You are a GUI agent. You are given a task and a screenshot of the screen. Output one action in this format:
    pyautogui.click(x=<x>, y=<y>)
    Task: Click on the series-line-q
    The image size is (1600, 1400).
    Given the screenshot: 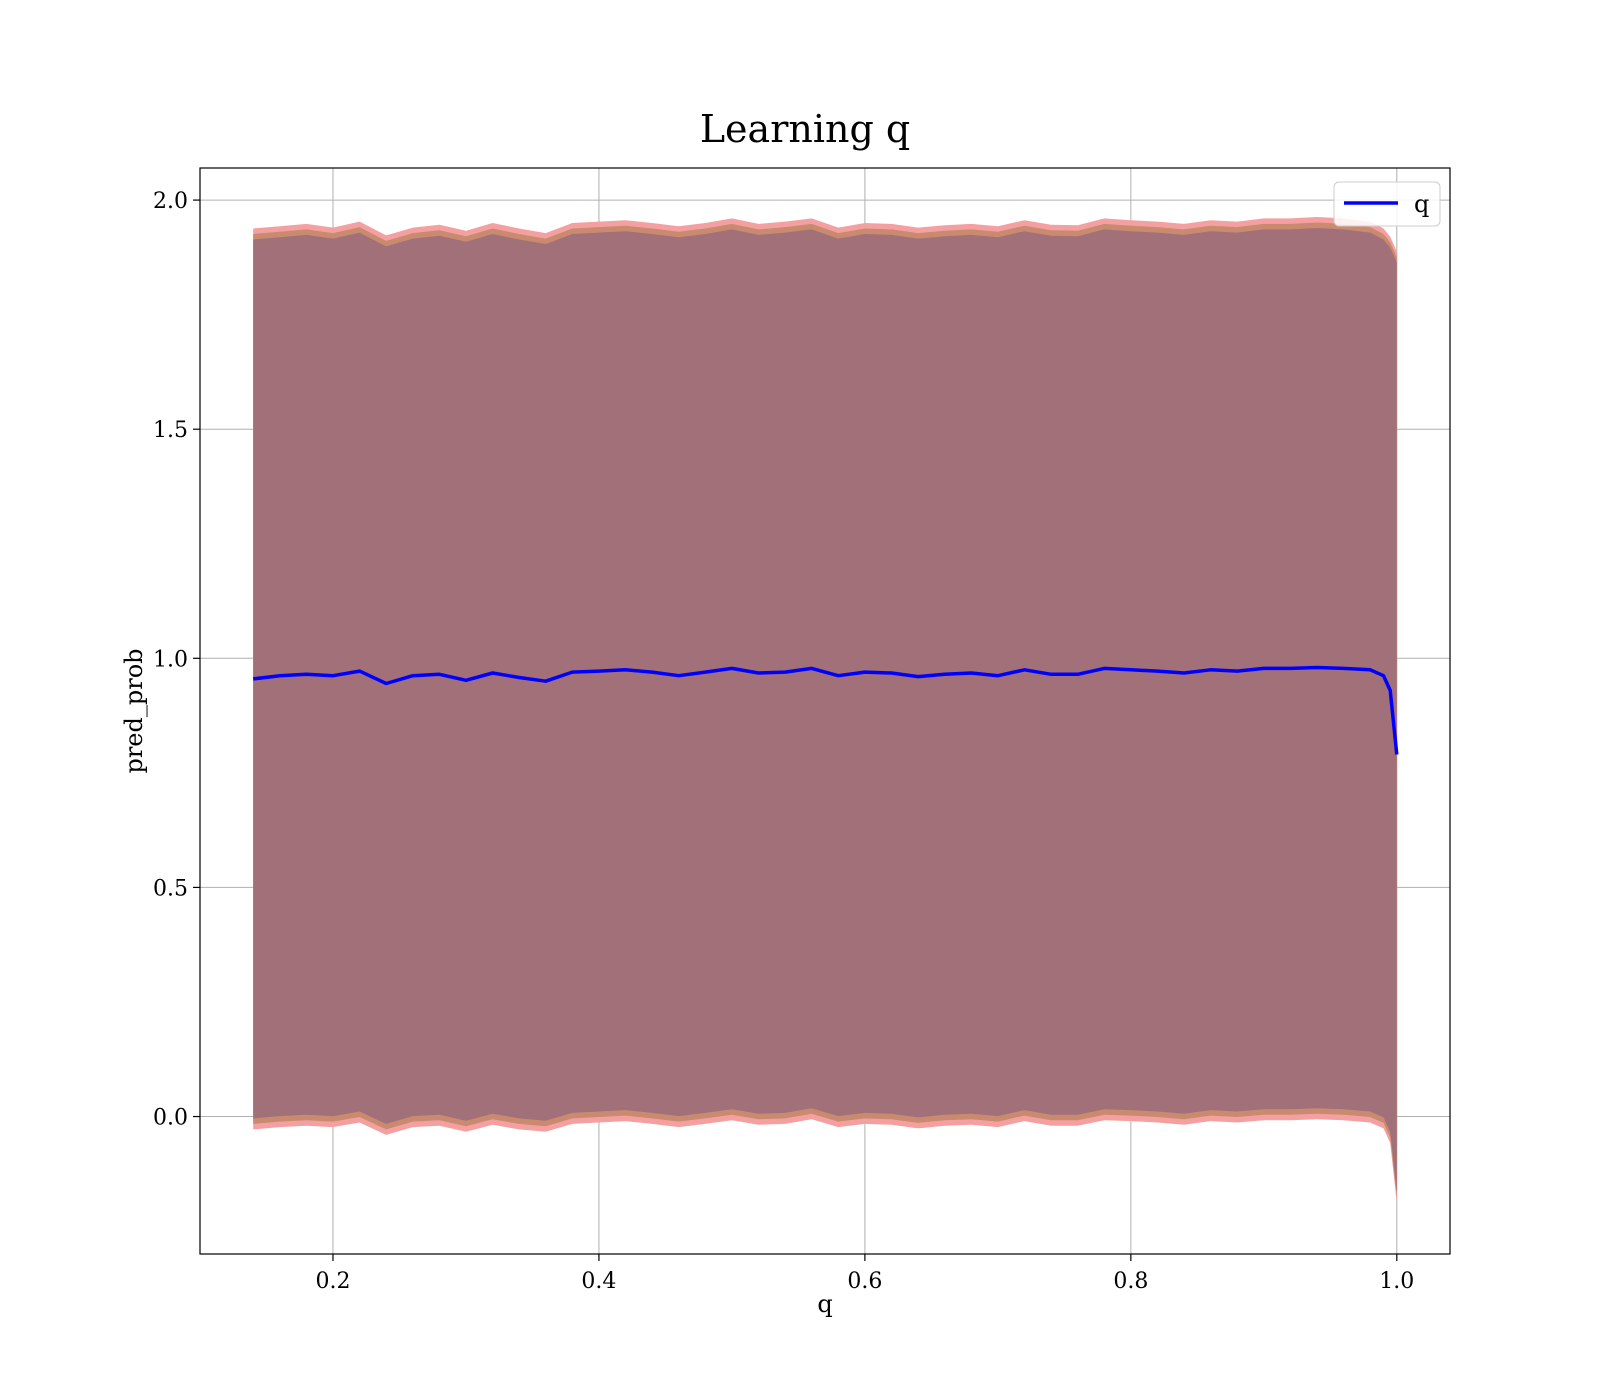 What is the action you would take?
    pyautogui.click(x=825, y=710)
    